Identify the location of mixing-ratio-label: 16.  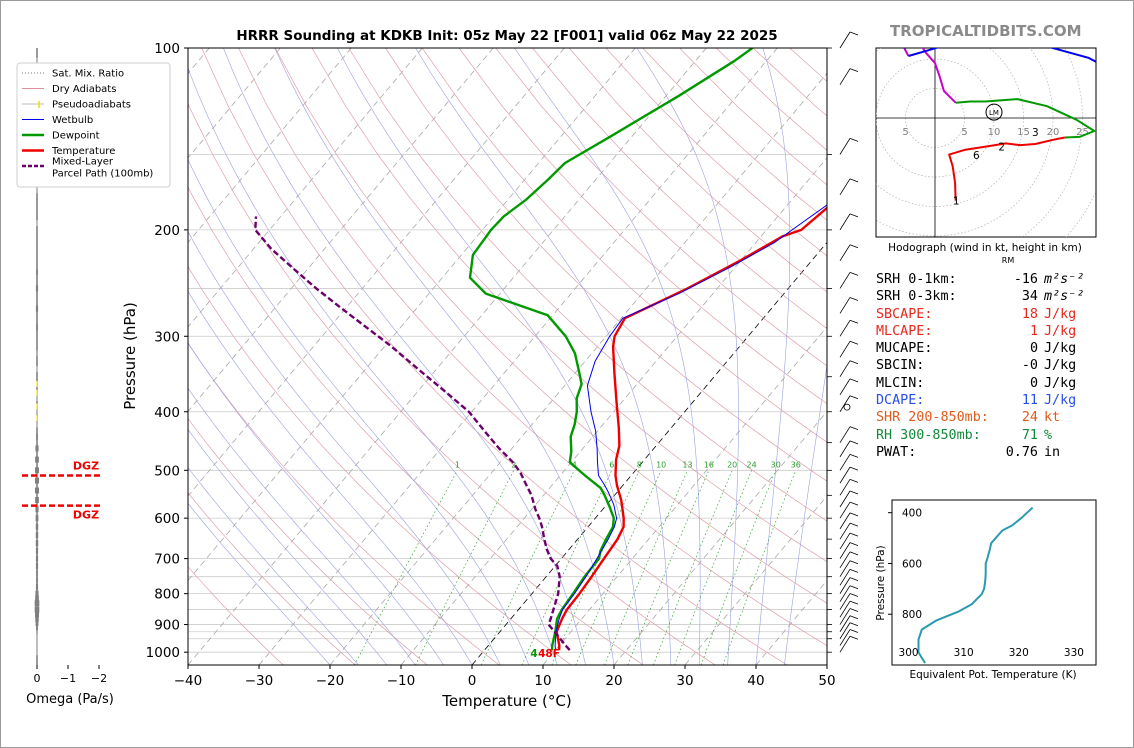
(709, 464).